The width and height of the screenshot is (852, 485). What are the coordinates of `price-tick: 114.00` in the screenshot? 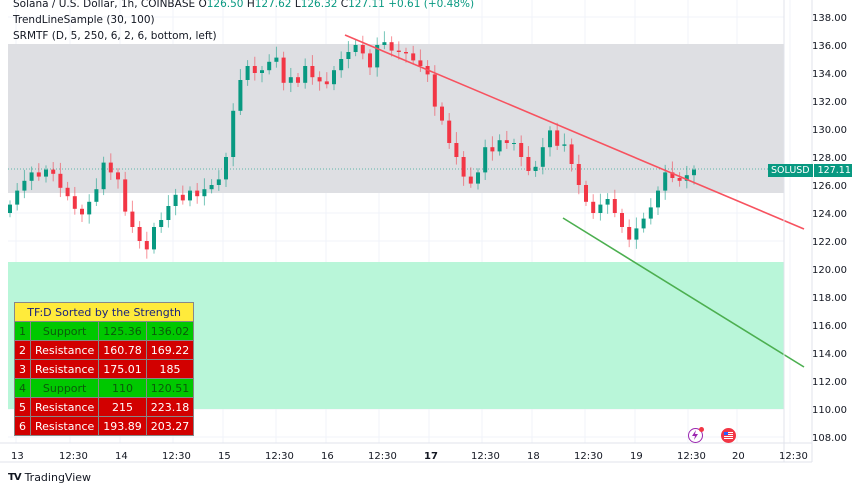 It's located at (829, 354).